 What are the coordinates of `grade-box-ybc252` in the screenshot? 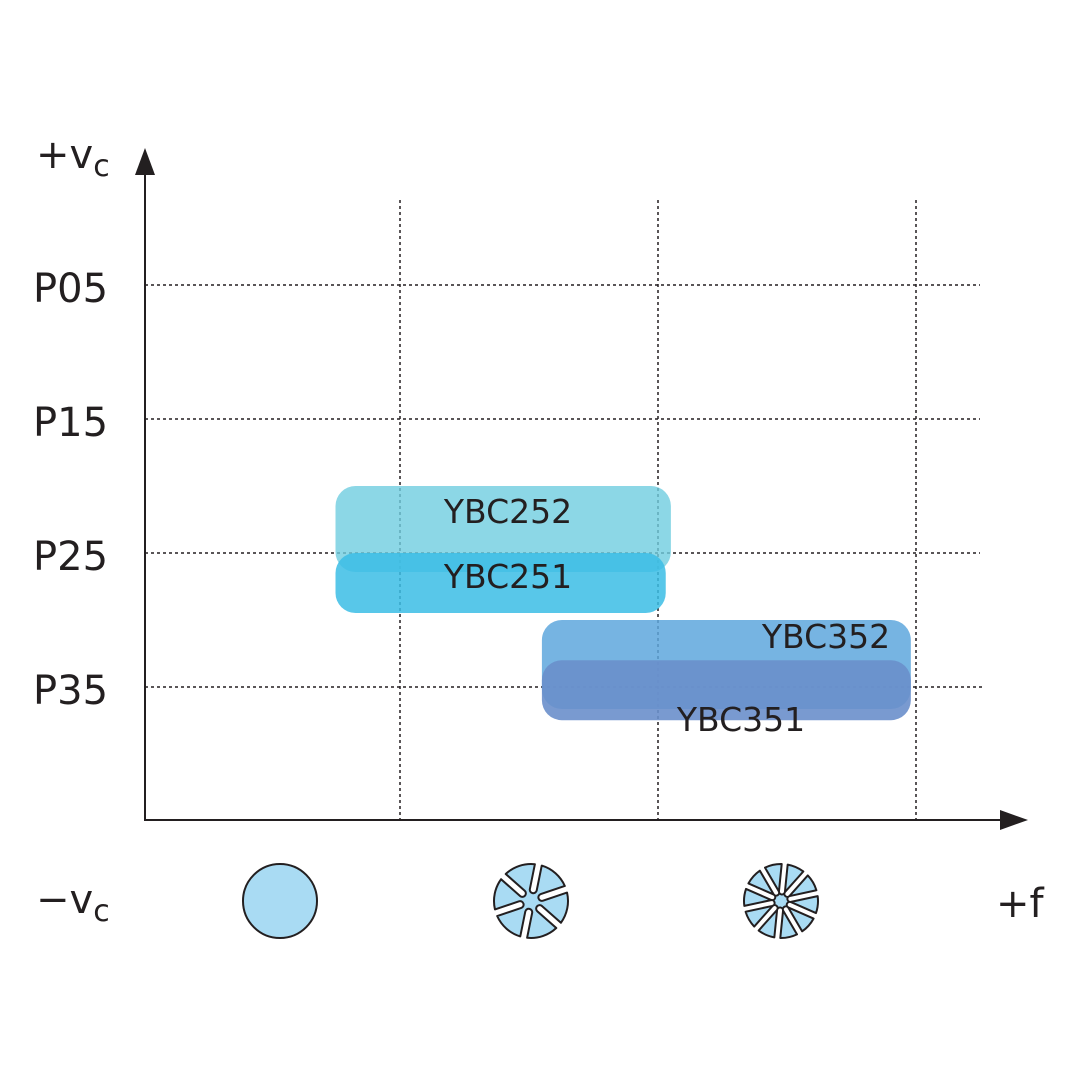 It's located at (503, 529).